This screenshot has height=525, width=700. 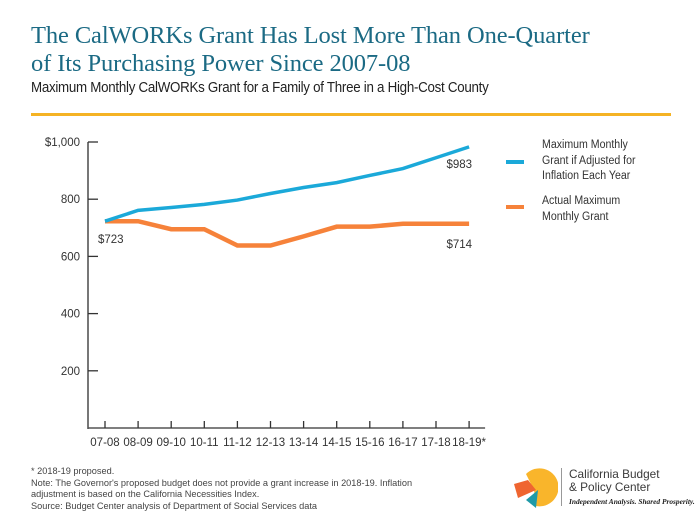 I want to click on chart-series, so click(x=287, y=196).